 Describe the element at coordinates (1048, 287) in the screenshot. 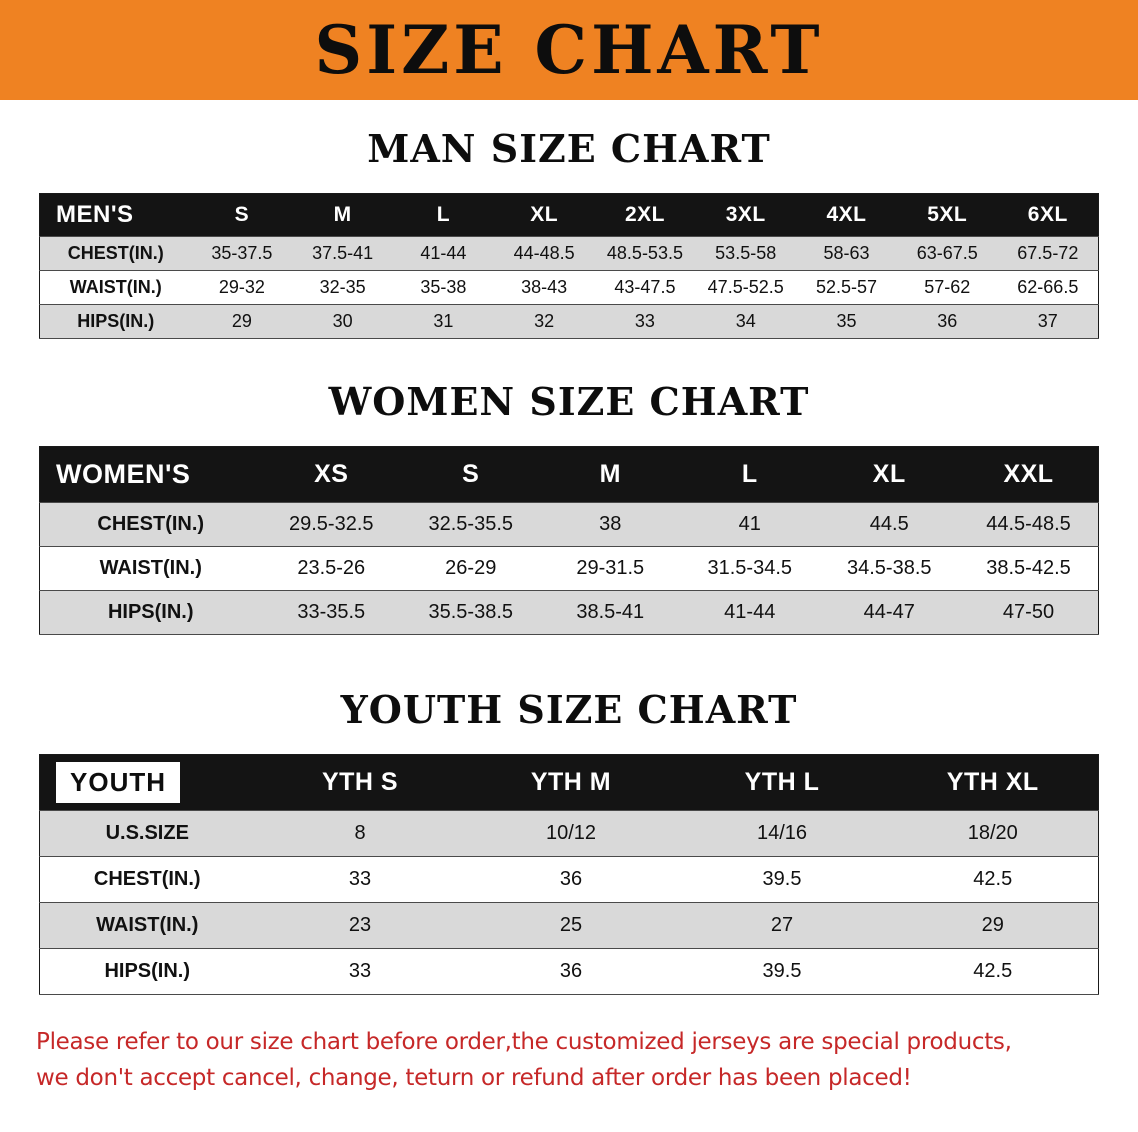

I see `size-value-cell: 62-66.5` at that location.